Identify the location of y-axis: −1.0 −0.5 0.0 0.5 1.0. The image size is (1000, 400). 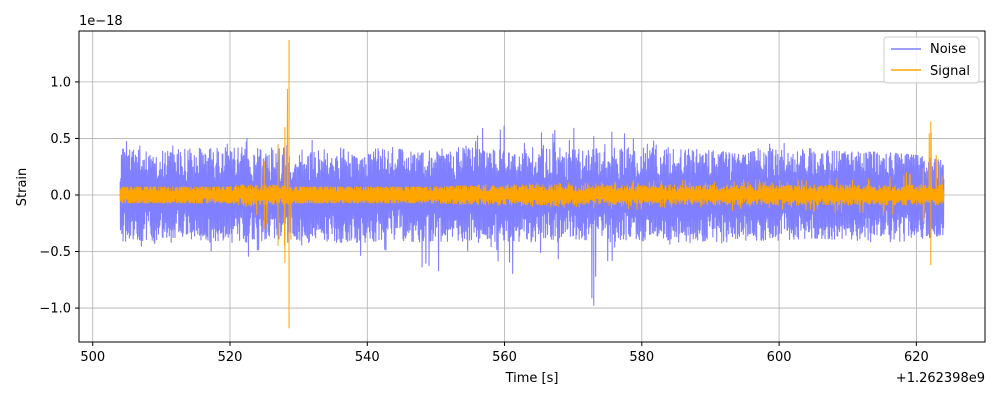
(59, 196).